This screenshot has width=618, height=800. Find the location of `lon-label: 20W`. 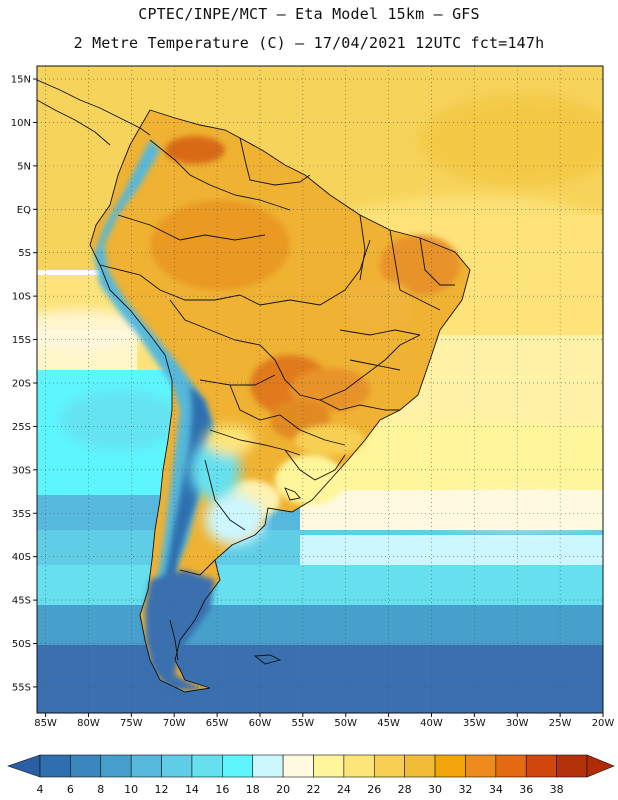

lon-label: 20W is located at coordinates (603, 723).